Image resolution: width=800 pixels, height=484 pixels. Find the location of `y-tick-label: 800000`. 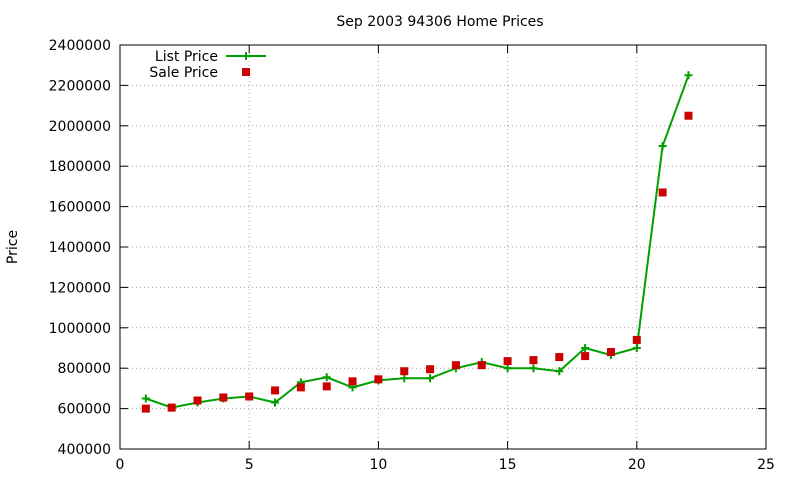

y-tick-label: 800000 is located at coordinates (84, 369).